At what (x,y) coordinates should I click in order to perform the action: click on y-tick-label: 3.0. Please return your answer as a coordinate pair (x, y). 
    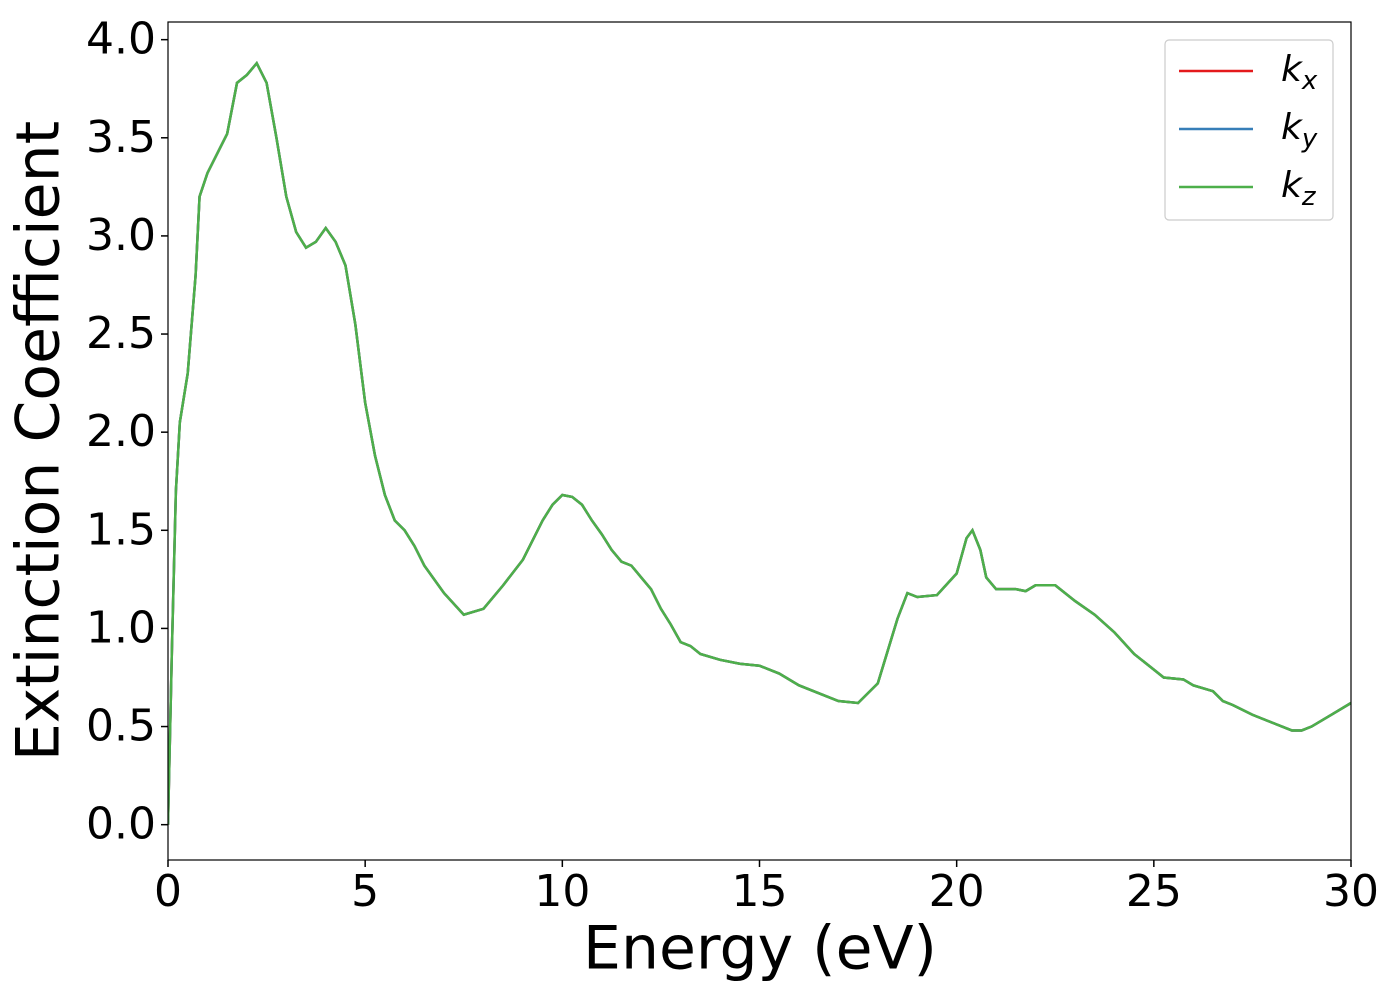
    Looking at the image, I should click on (121, 235).